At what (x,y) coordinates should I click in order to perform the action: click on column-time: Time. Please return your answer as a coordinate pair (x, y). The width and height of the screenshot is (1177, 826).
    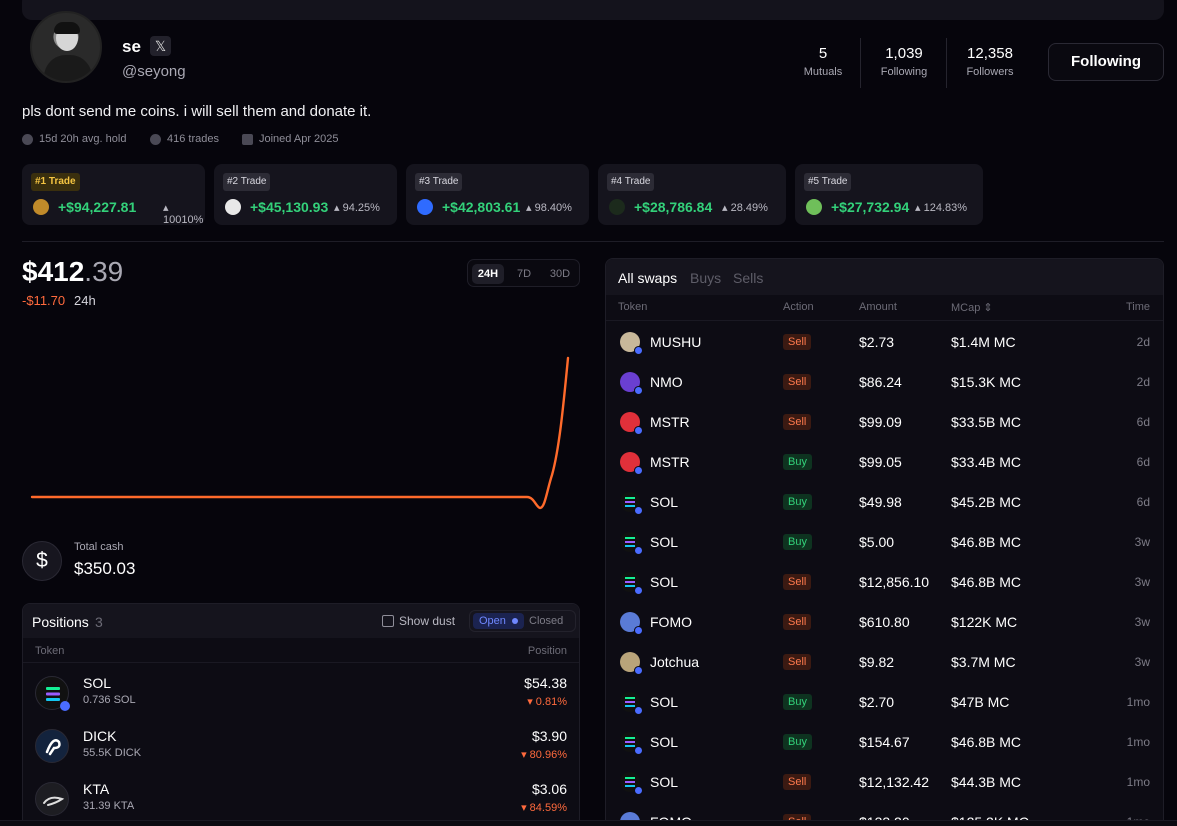
    Looking at the image, I should click on (1137, 307).